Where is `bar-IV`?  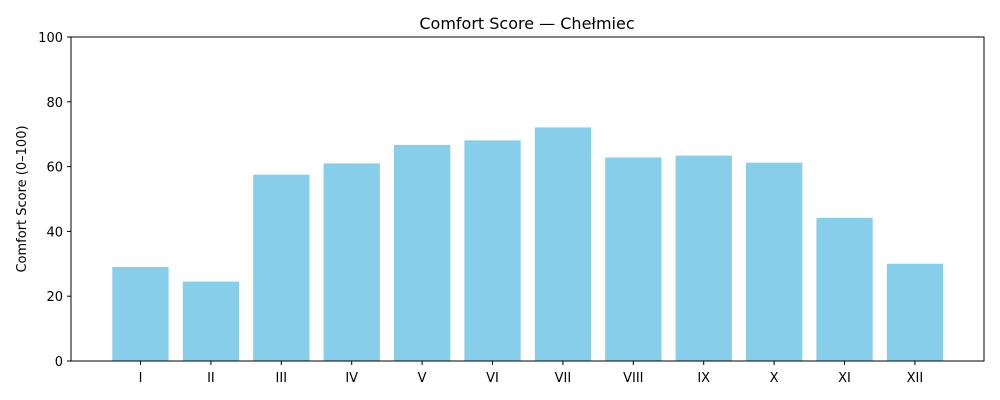 bar-IV is located at coordinates (351, 262).